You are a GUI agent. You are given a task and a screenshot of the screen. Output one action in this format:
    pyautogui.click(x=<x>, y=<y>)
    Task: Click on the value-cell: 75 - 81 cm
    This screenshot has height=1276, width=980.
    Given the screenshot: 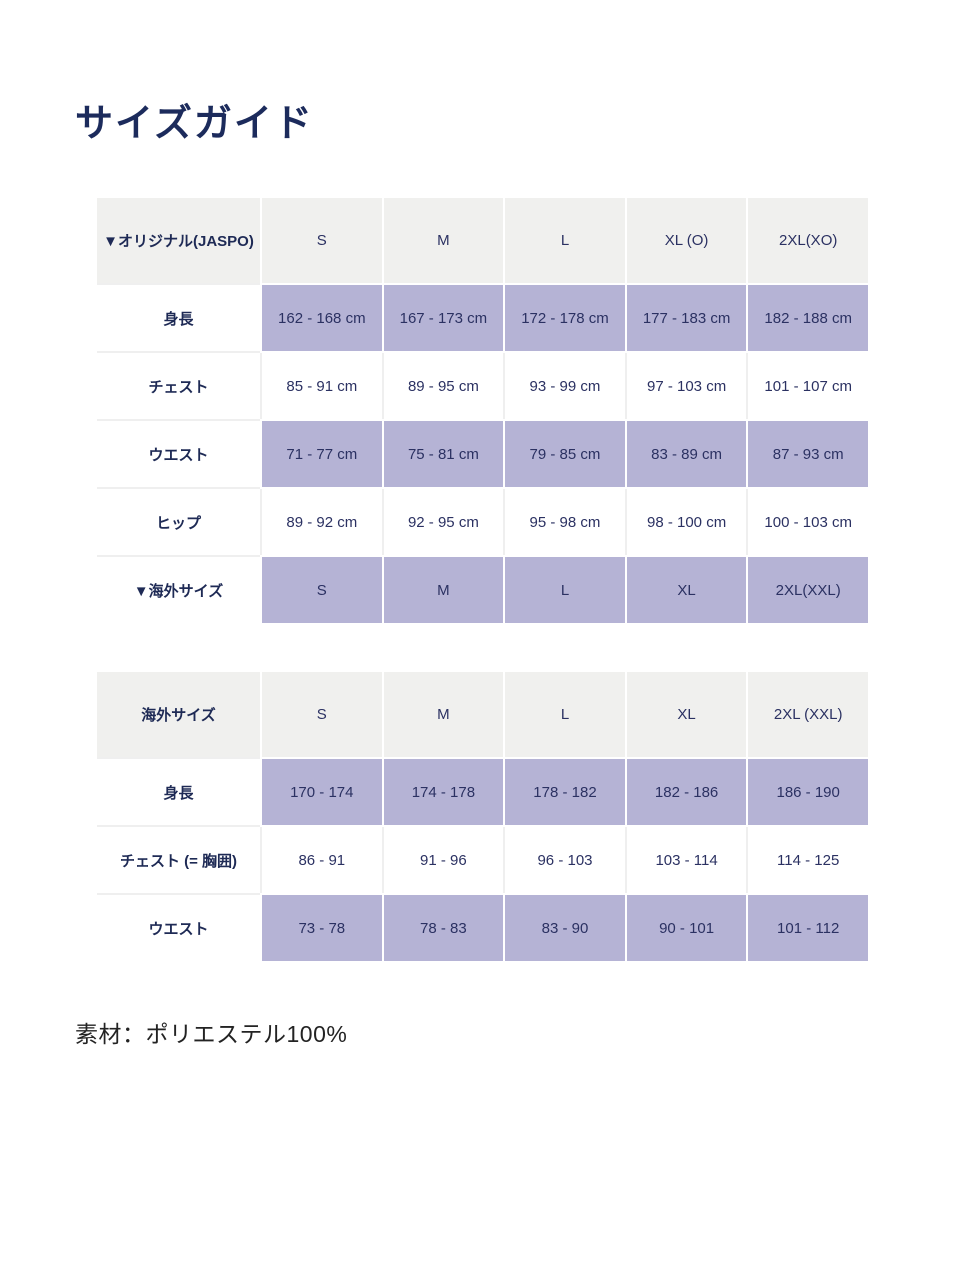 What is the action you would take?
    pyautogui.click(x=443, y=454)
    